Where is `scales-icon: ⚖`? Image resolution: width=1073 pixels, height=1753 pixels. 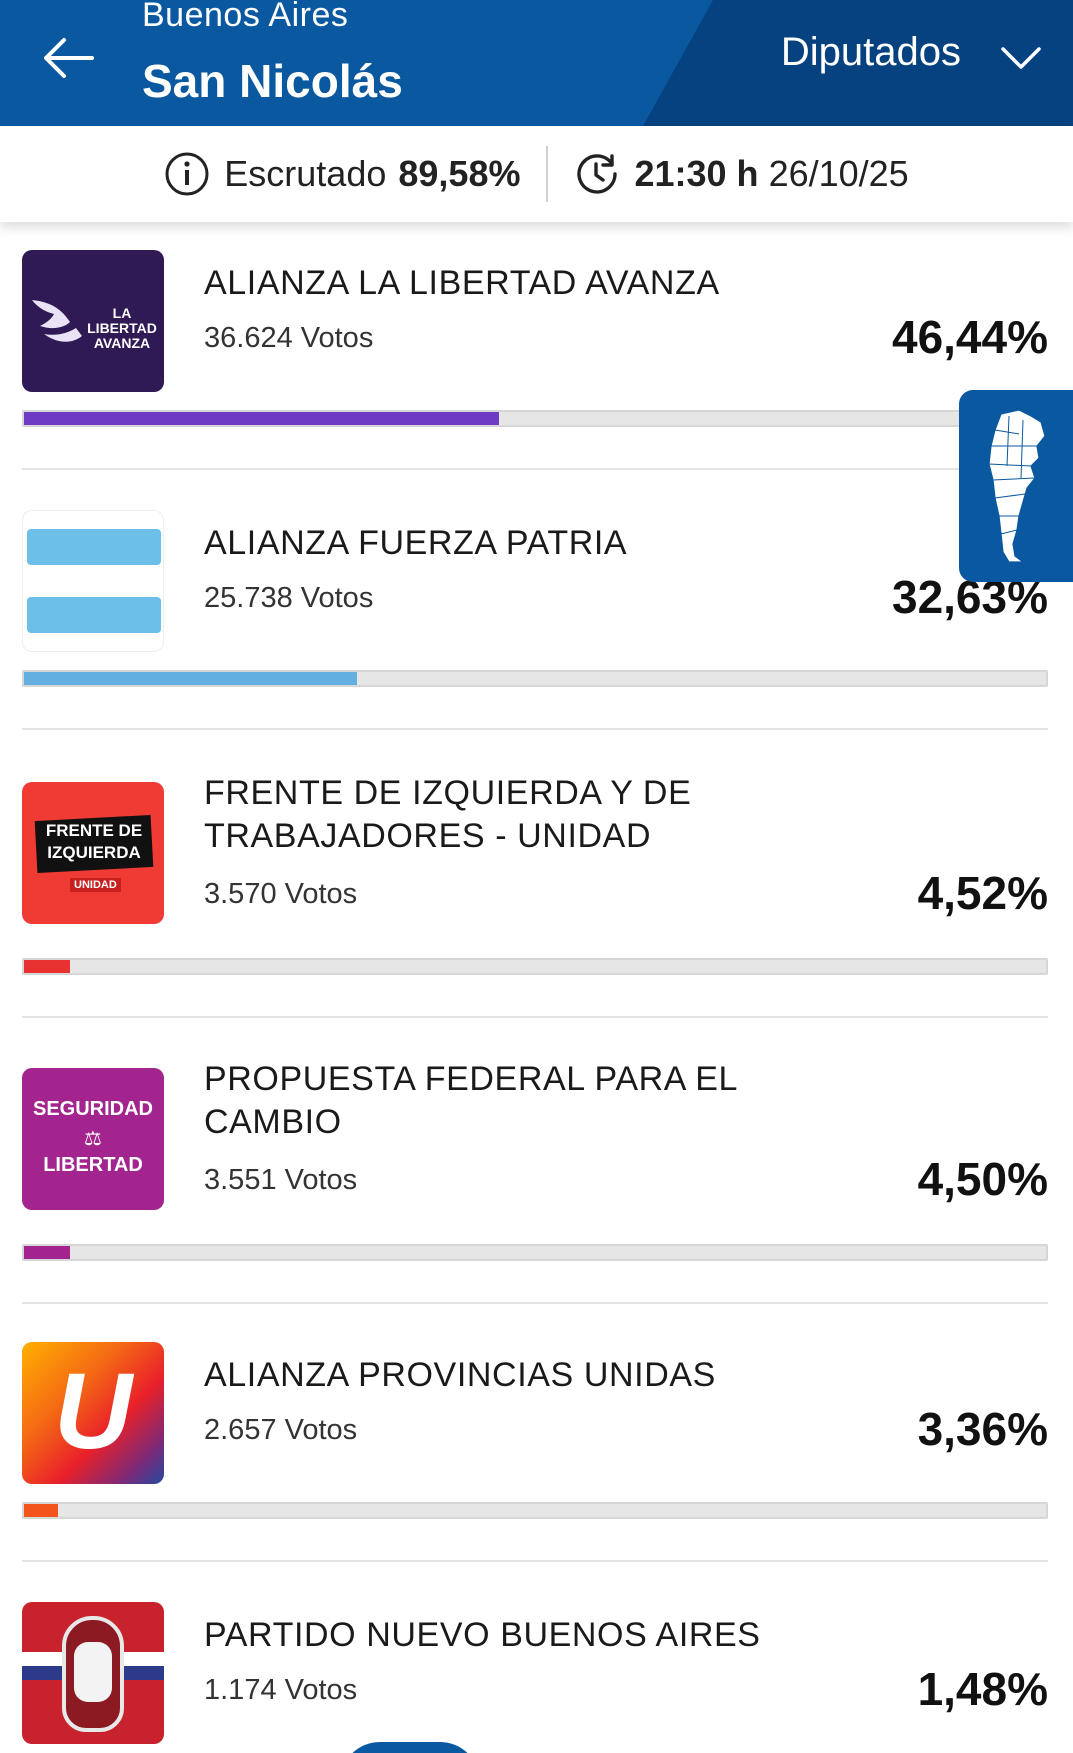
scales-icon: ⚖ is located at coordinates (93, 1139).